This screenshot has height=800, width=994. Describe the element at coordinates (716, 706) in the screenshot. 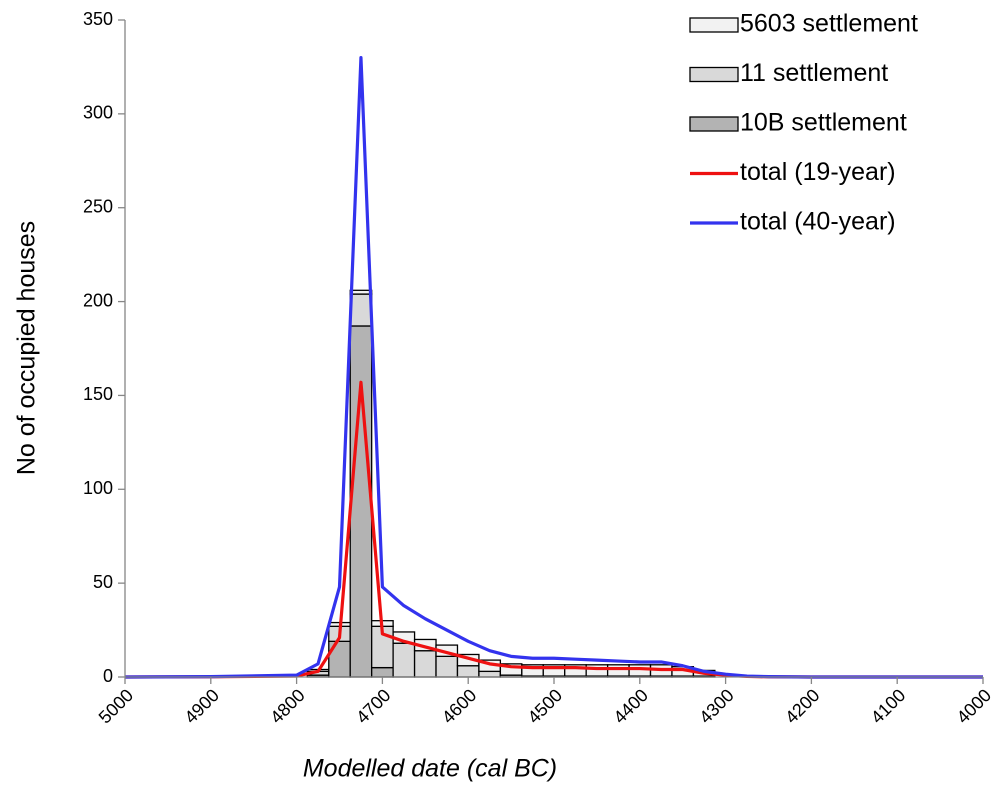

I see `x-tick-label: 4300` at that location.